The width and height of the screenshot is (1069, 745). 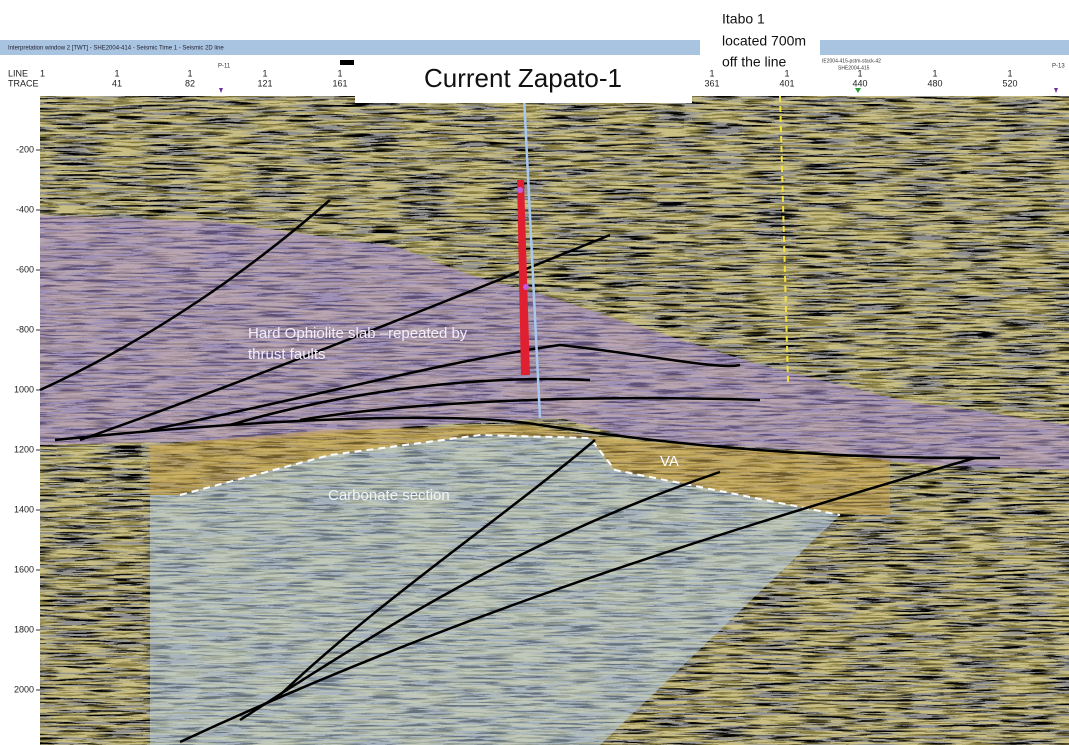 What do you see at coordinates (18, 73) in the screenshot?
I see `line-label: LINE` at bounding box center [18, 73].